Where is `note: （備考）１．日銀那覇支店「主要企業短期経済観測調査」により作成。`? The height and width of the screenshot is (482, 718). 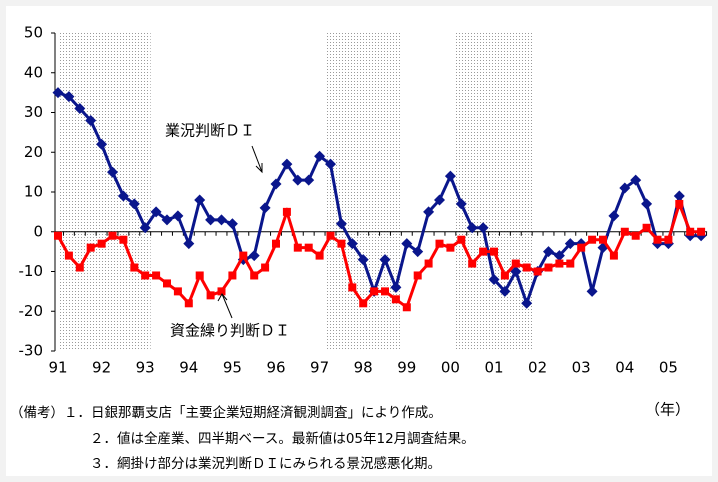 note: （備考）１．日銀那覇支店「主要企業短期経済観測調査」により作成。 is located at coordinates (226, 412).